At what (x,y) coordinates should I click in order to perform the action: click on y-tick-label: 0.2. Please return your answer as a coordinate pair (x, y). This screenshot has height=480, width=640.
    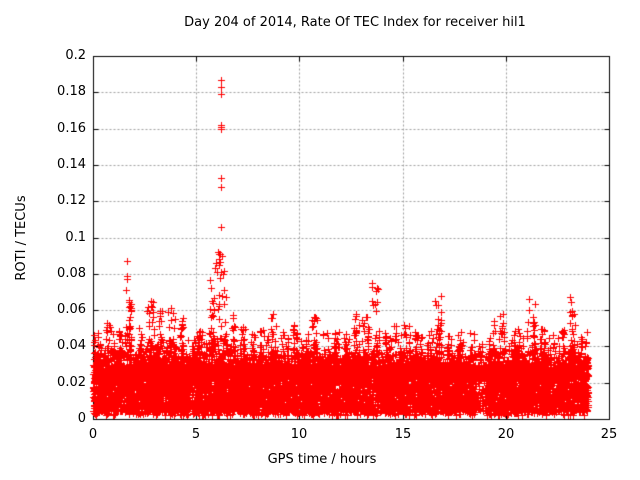
    Looking at the image, I should click on (75, 55).